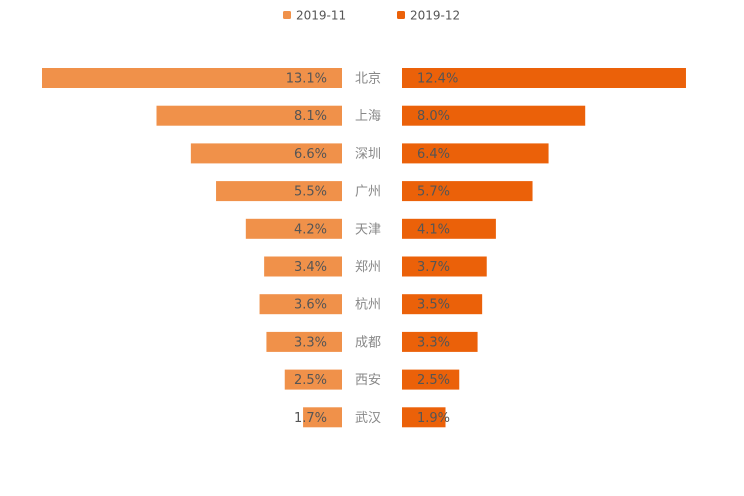 The width and height of the screenshot is (744, 496). Describe the element at coordinates (310, 116) in the screenshot. I see `value-label-2019-11-2: 8.1%` at that location.